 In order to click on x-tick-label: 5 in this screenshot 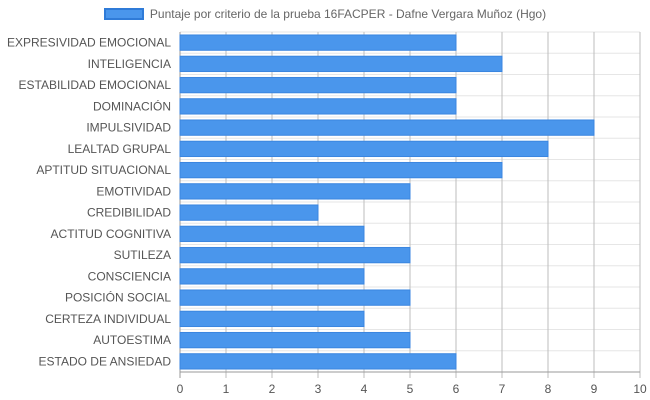, I will do `click(410, 389)`.